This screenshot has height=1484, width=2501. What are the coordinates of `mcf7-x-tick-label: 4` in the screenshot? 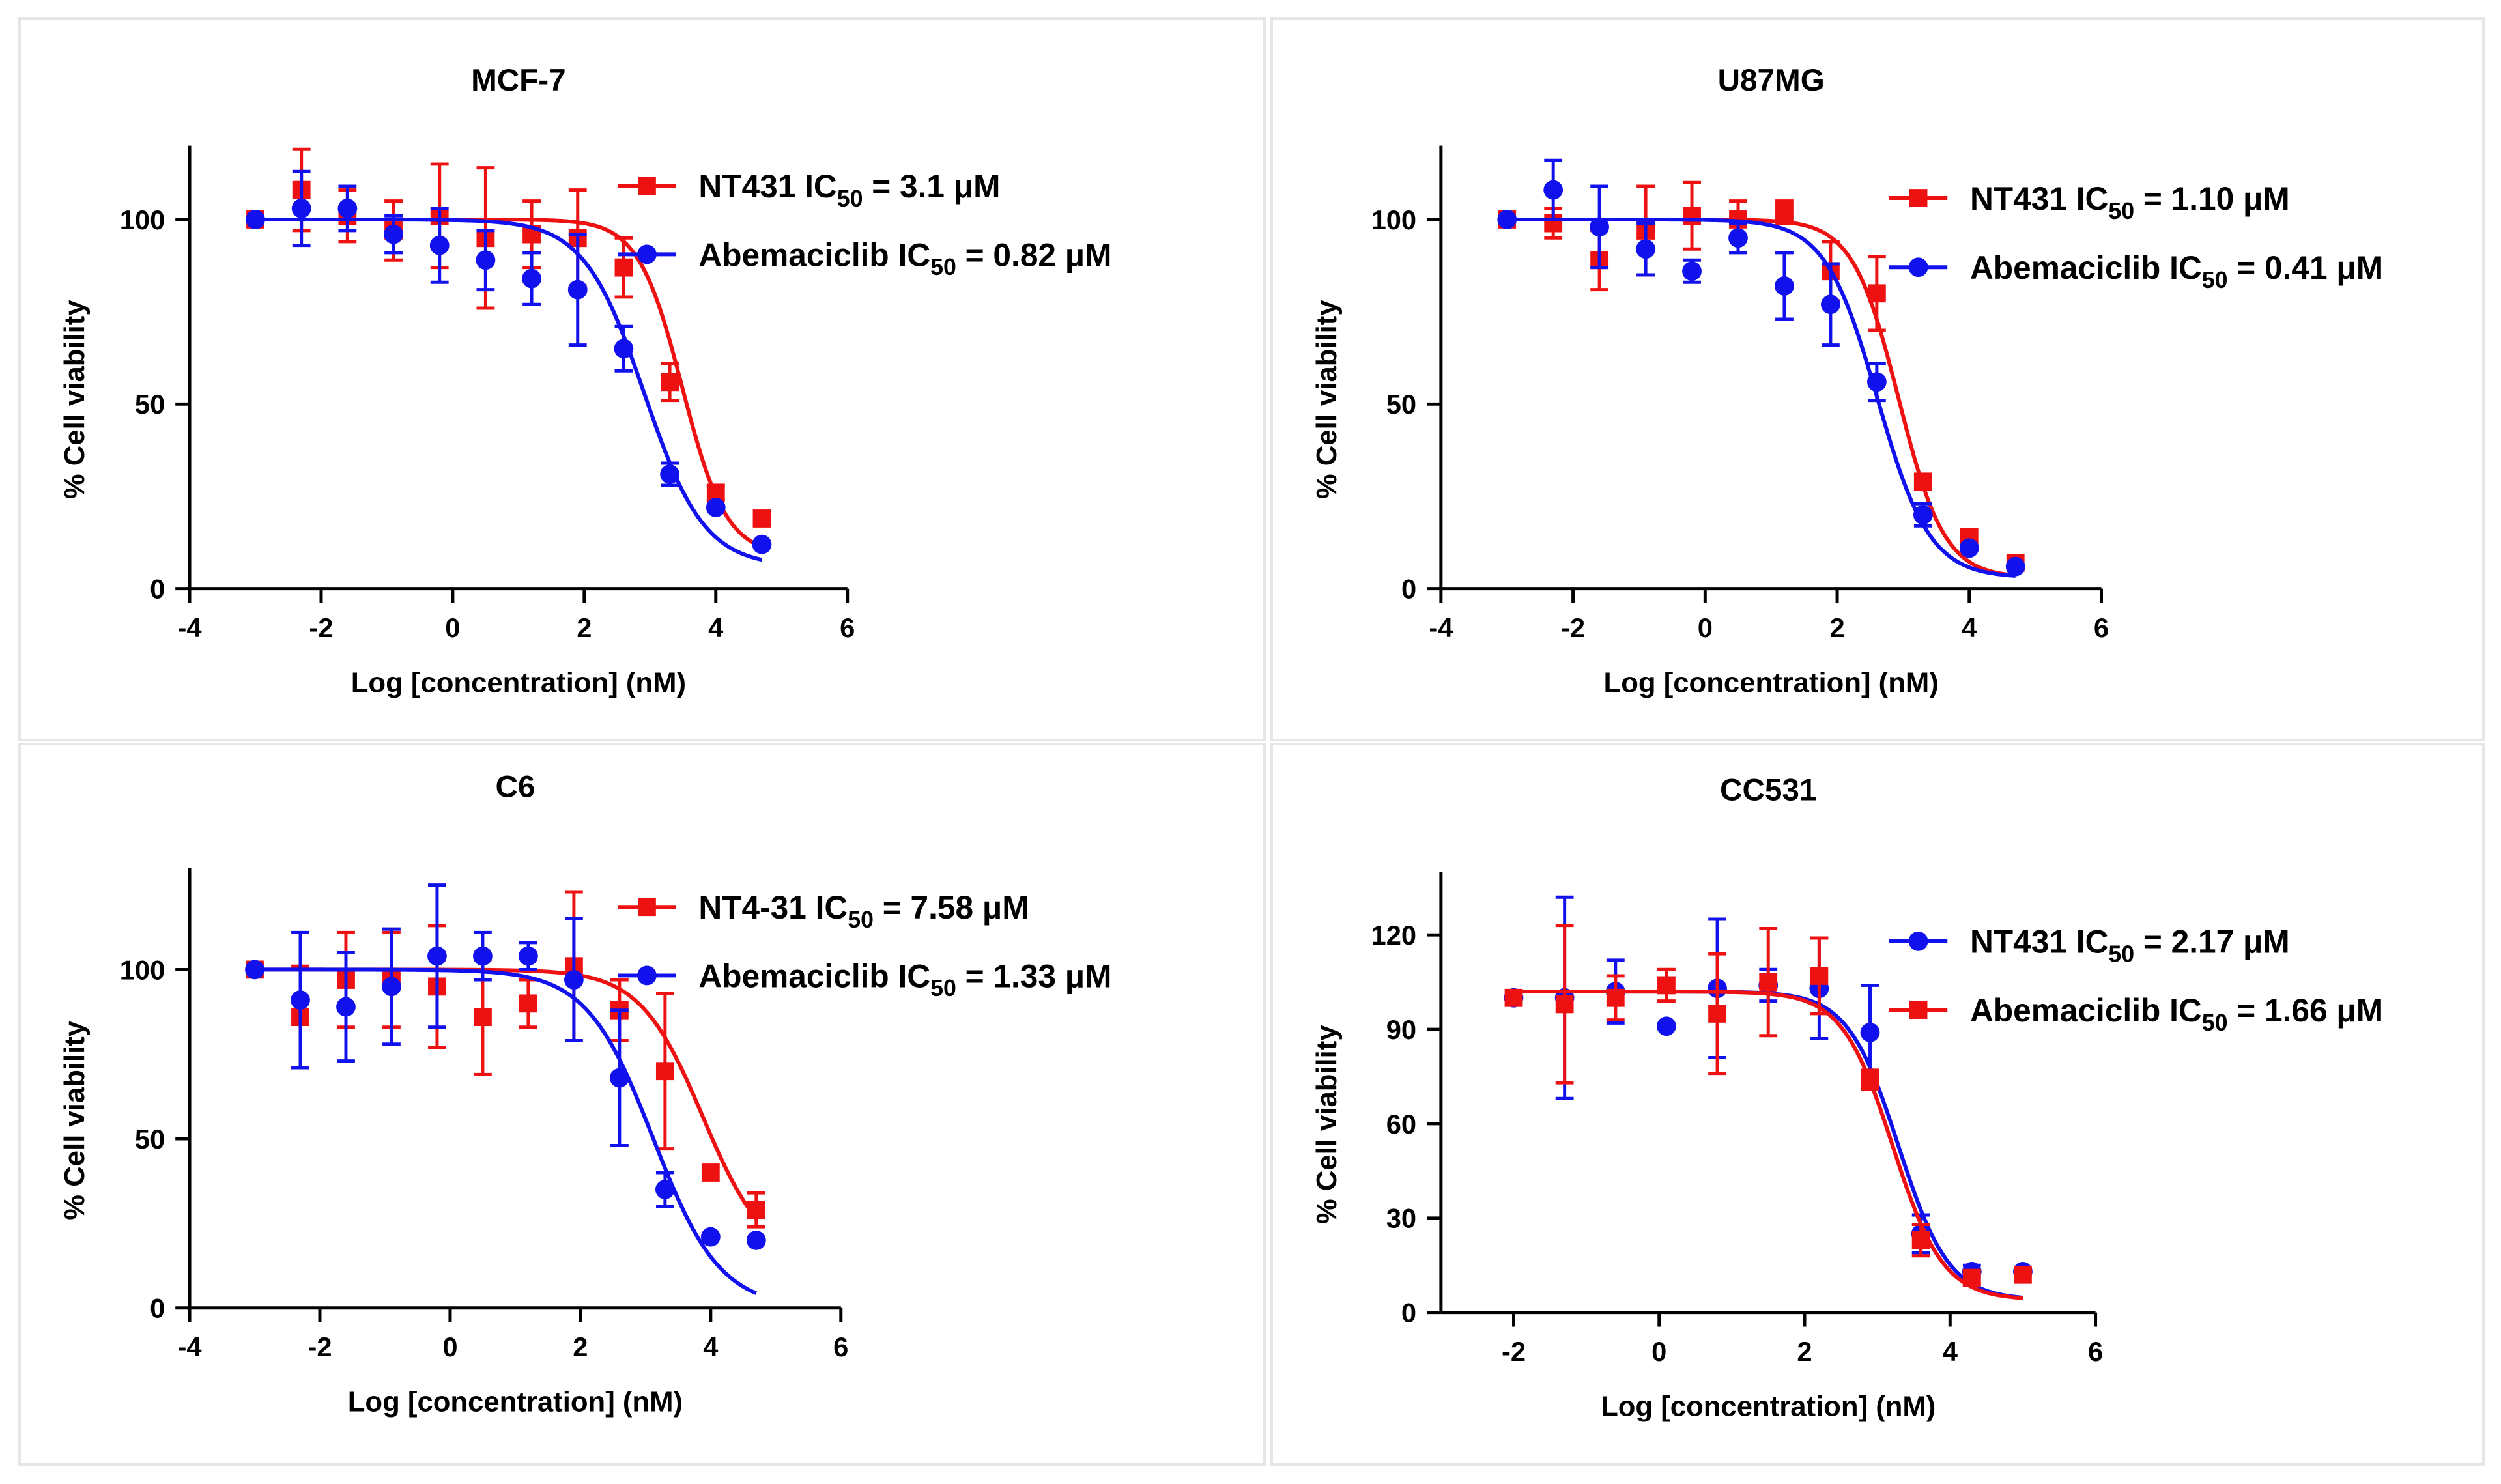 It's located at (715, 627).